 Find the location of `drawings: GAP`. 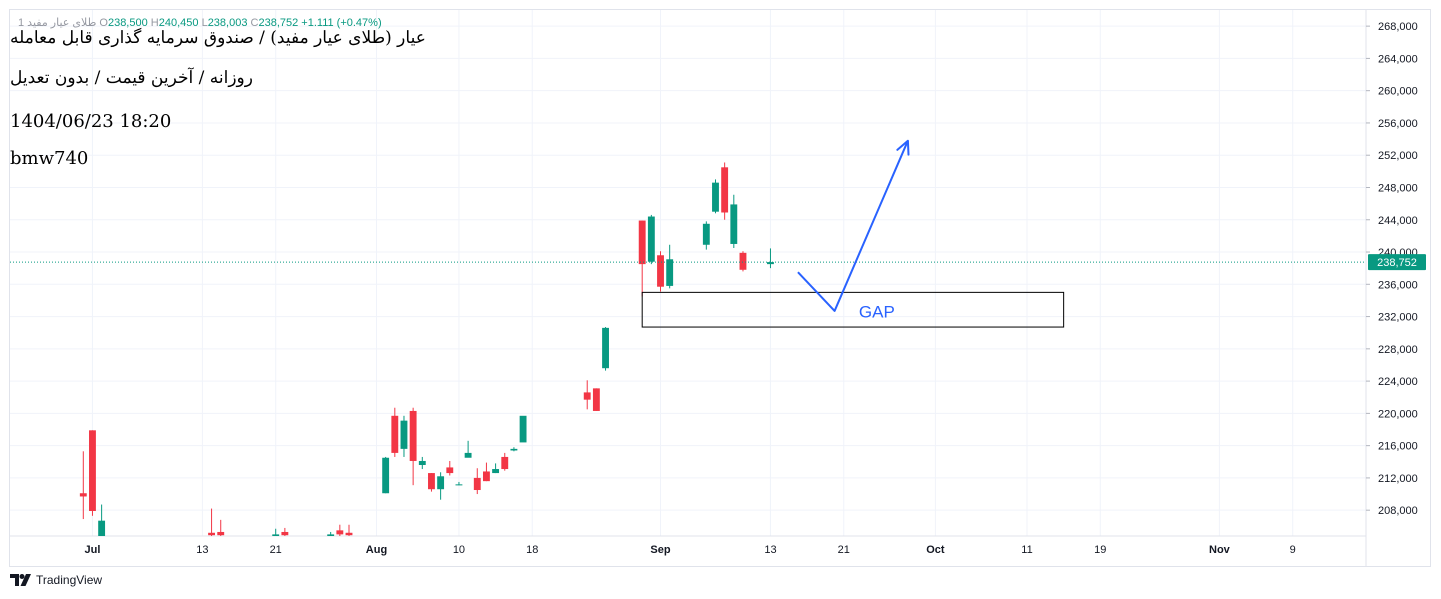

drawings: GAP is located at coordinates (853, 233).